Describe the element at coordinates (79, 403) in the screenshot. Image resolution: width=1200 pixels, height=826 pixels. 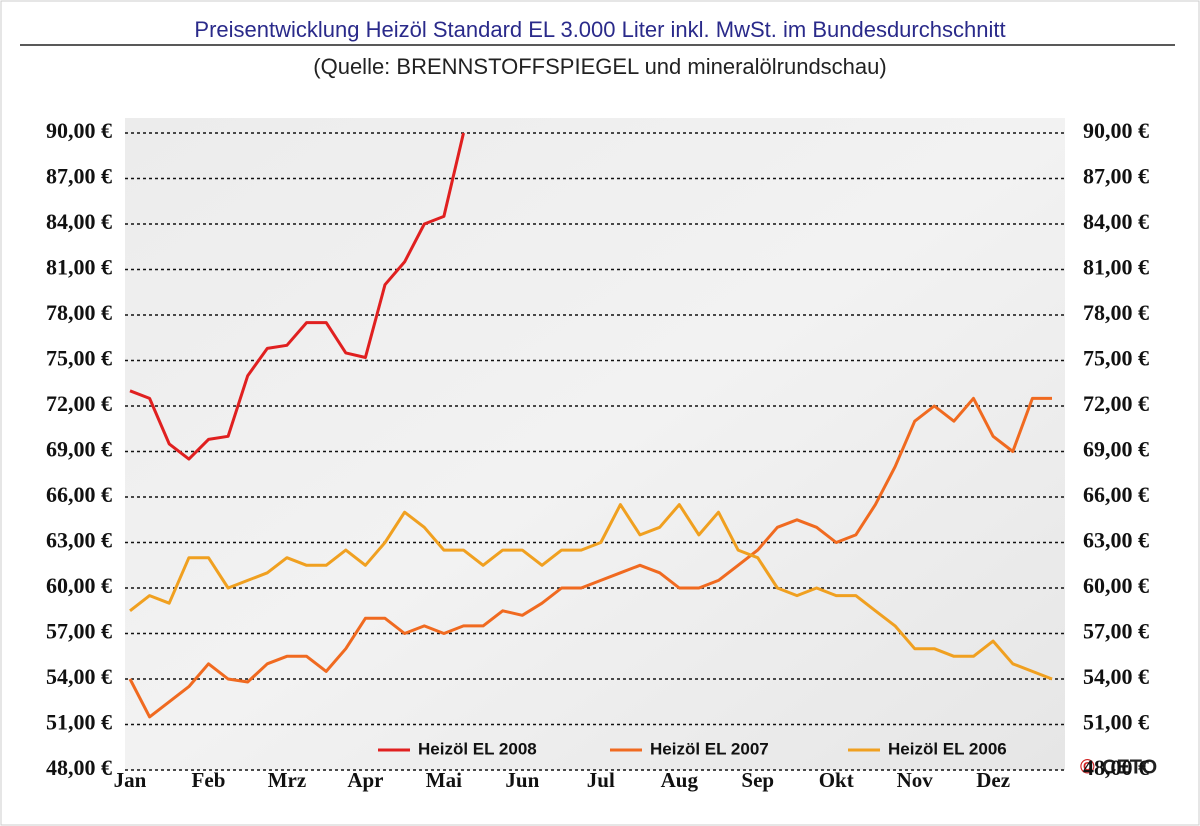
I see `y-tick-label: 72,00 €` at that location.